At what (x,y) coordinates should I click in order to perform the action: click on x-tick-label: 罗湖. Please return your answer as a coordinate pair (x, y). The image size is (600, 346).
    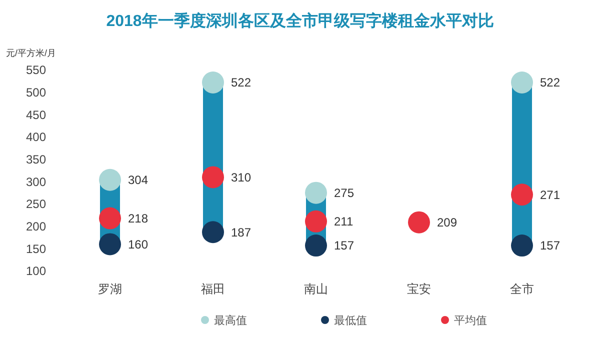
    Looking at the image, I should click on (110, 289).